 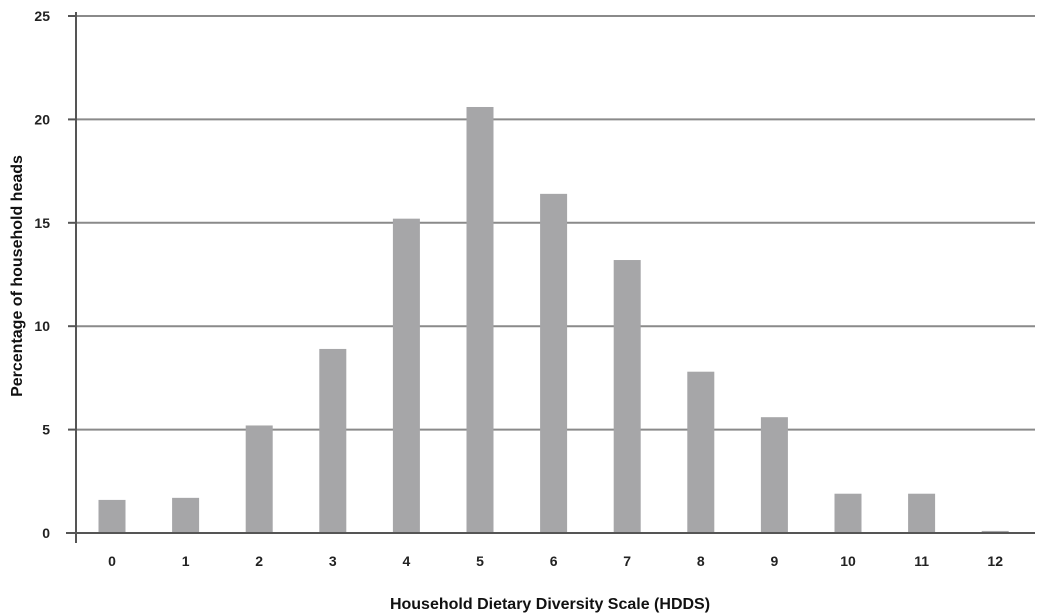 What do you see at coordinates (42, 326) in the screenshot?
I see `y-tick-label: 10` at bounding box center [42, 326].